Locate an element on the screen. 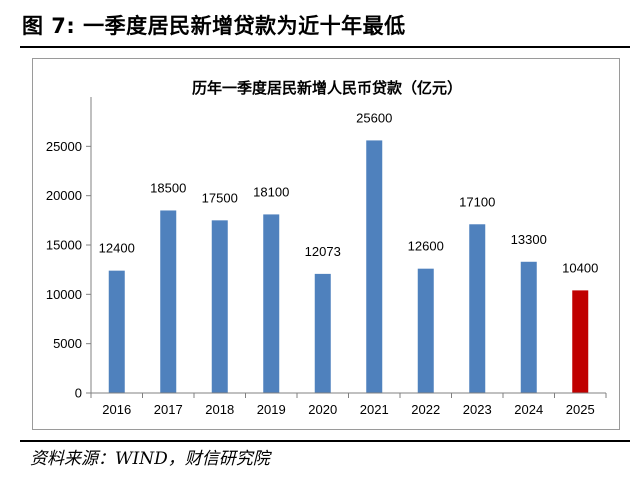 This screenshot has height=484, width=640. x-tick-label: 2018 is located at coordinates (219, 409).